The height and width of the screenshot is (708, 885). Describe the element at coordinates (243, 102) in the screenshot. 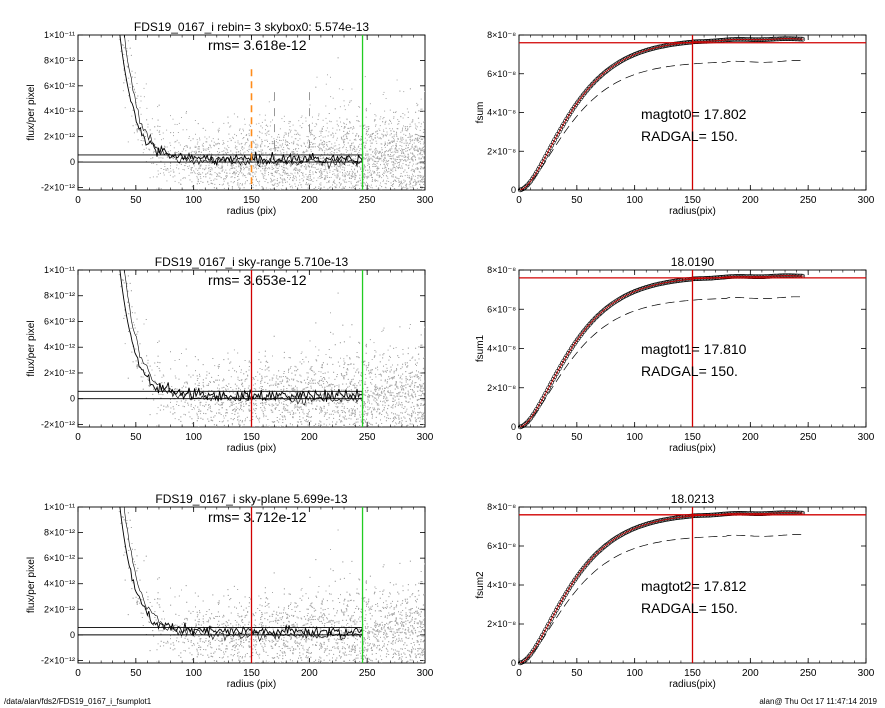

I see `profile-error-curve` at that location.